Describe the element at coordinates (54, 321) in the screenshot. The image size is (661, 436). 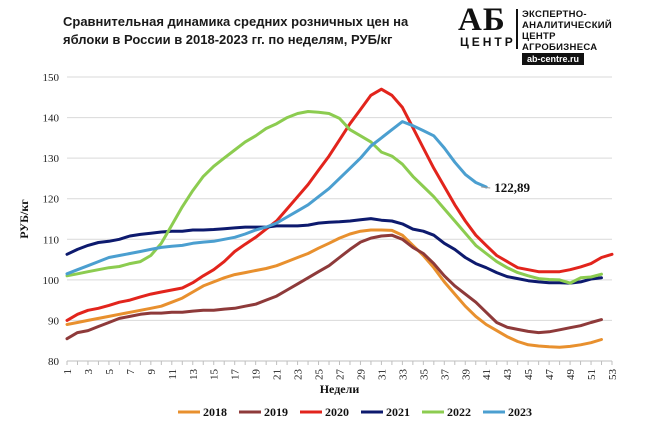
I see `y-tick-label: 90` at that location.